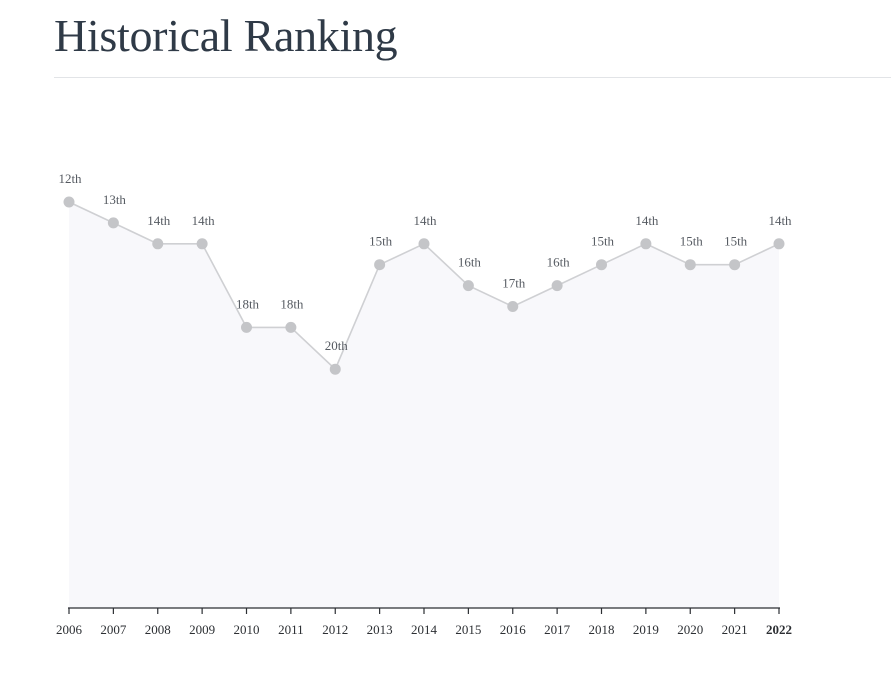 The height and width of the screenshot is (680, 891). I want to click on x-tick-label: 2018, so click(602, 629).